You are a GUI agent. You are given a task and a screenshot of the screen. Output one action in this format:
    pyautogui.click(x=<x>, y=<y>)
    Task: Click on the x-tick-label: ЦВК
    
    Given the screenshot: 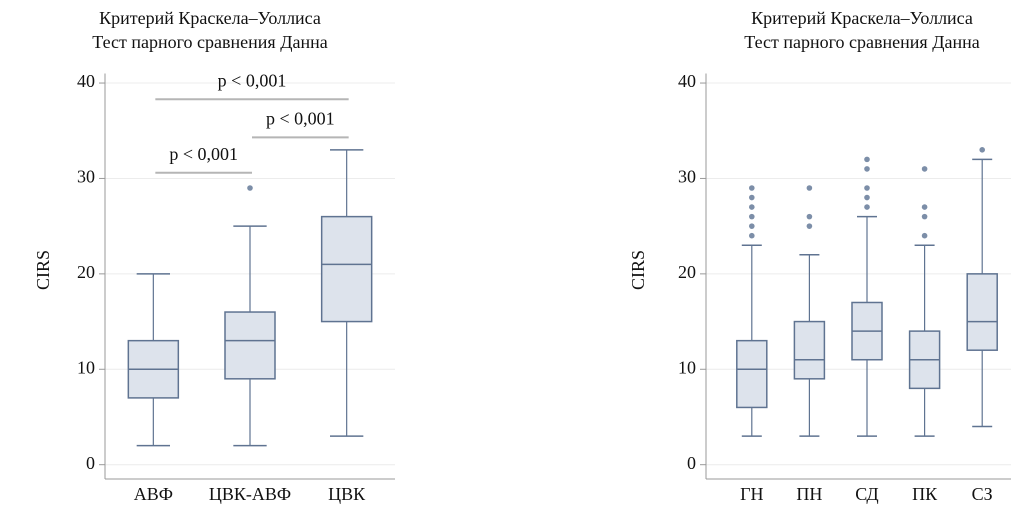 What is the action you would take?
    pyautogui.click(x=347, y=494)
    